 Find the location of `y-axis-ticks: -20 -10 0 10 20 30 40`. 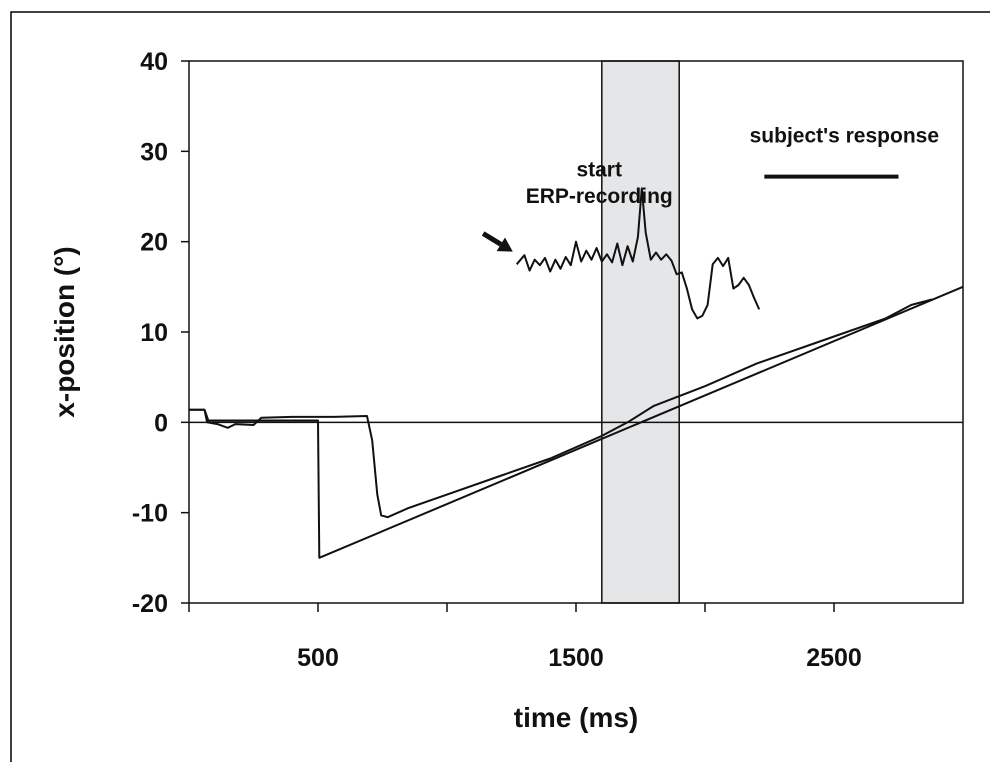

y-axis-ticks: -20 -10 0 10 20 30 40 is located at coordinates (160, 333).